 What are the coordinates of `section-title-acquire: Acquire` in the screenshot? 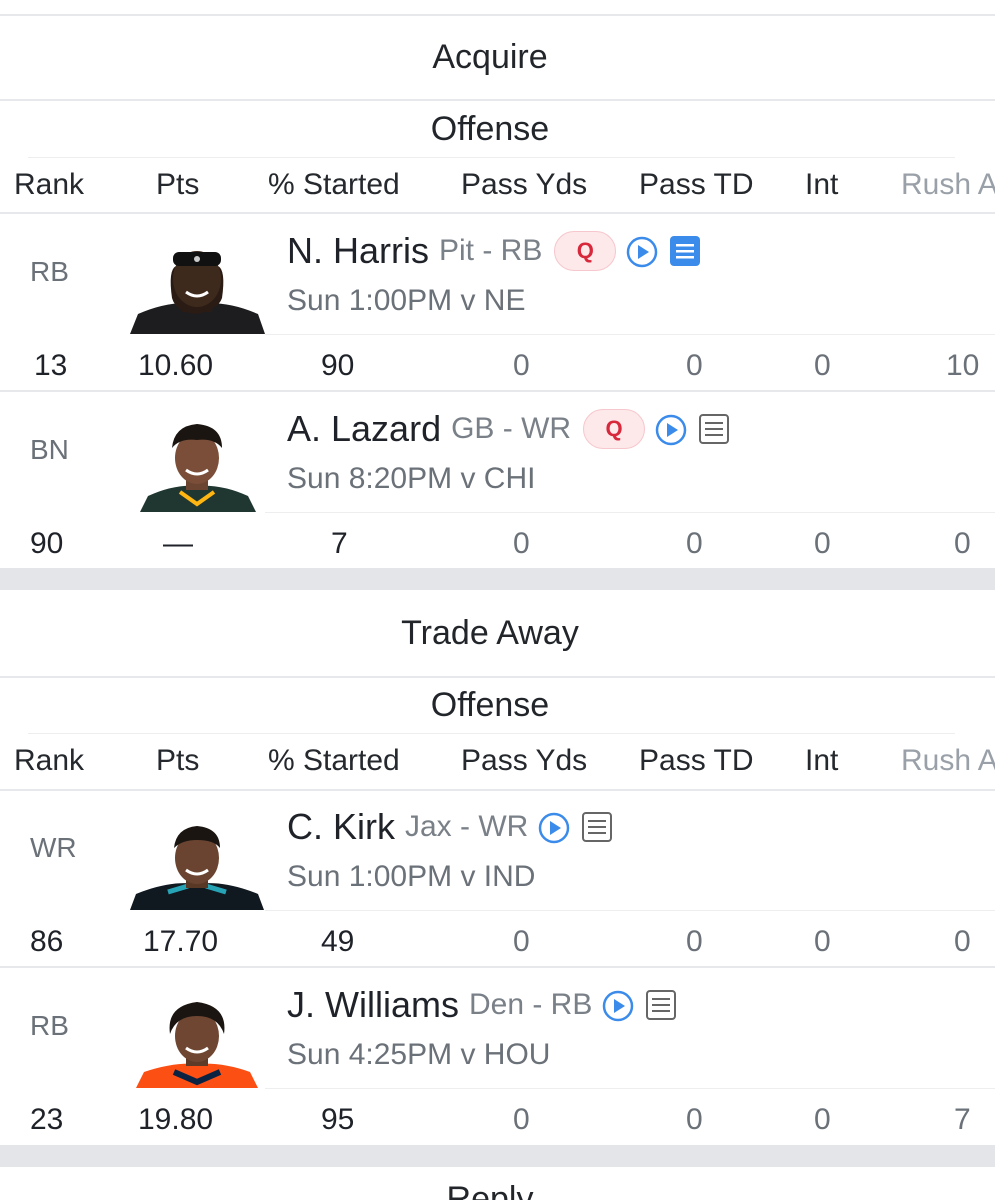 It's located at (490, 57).